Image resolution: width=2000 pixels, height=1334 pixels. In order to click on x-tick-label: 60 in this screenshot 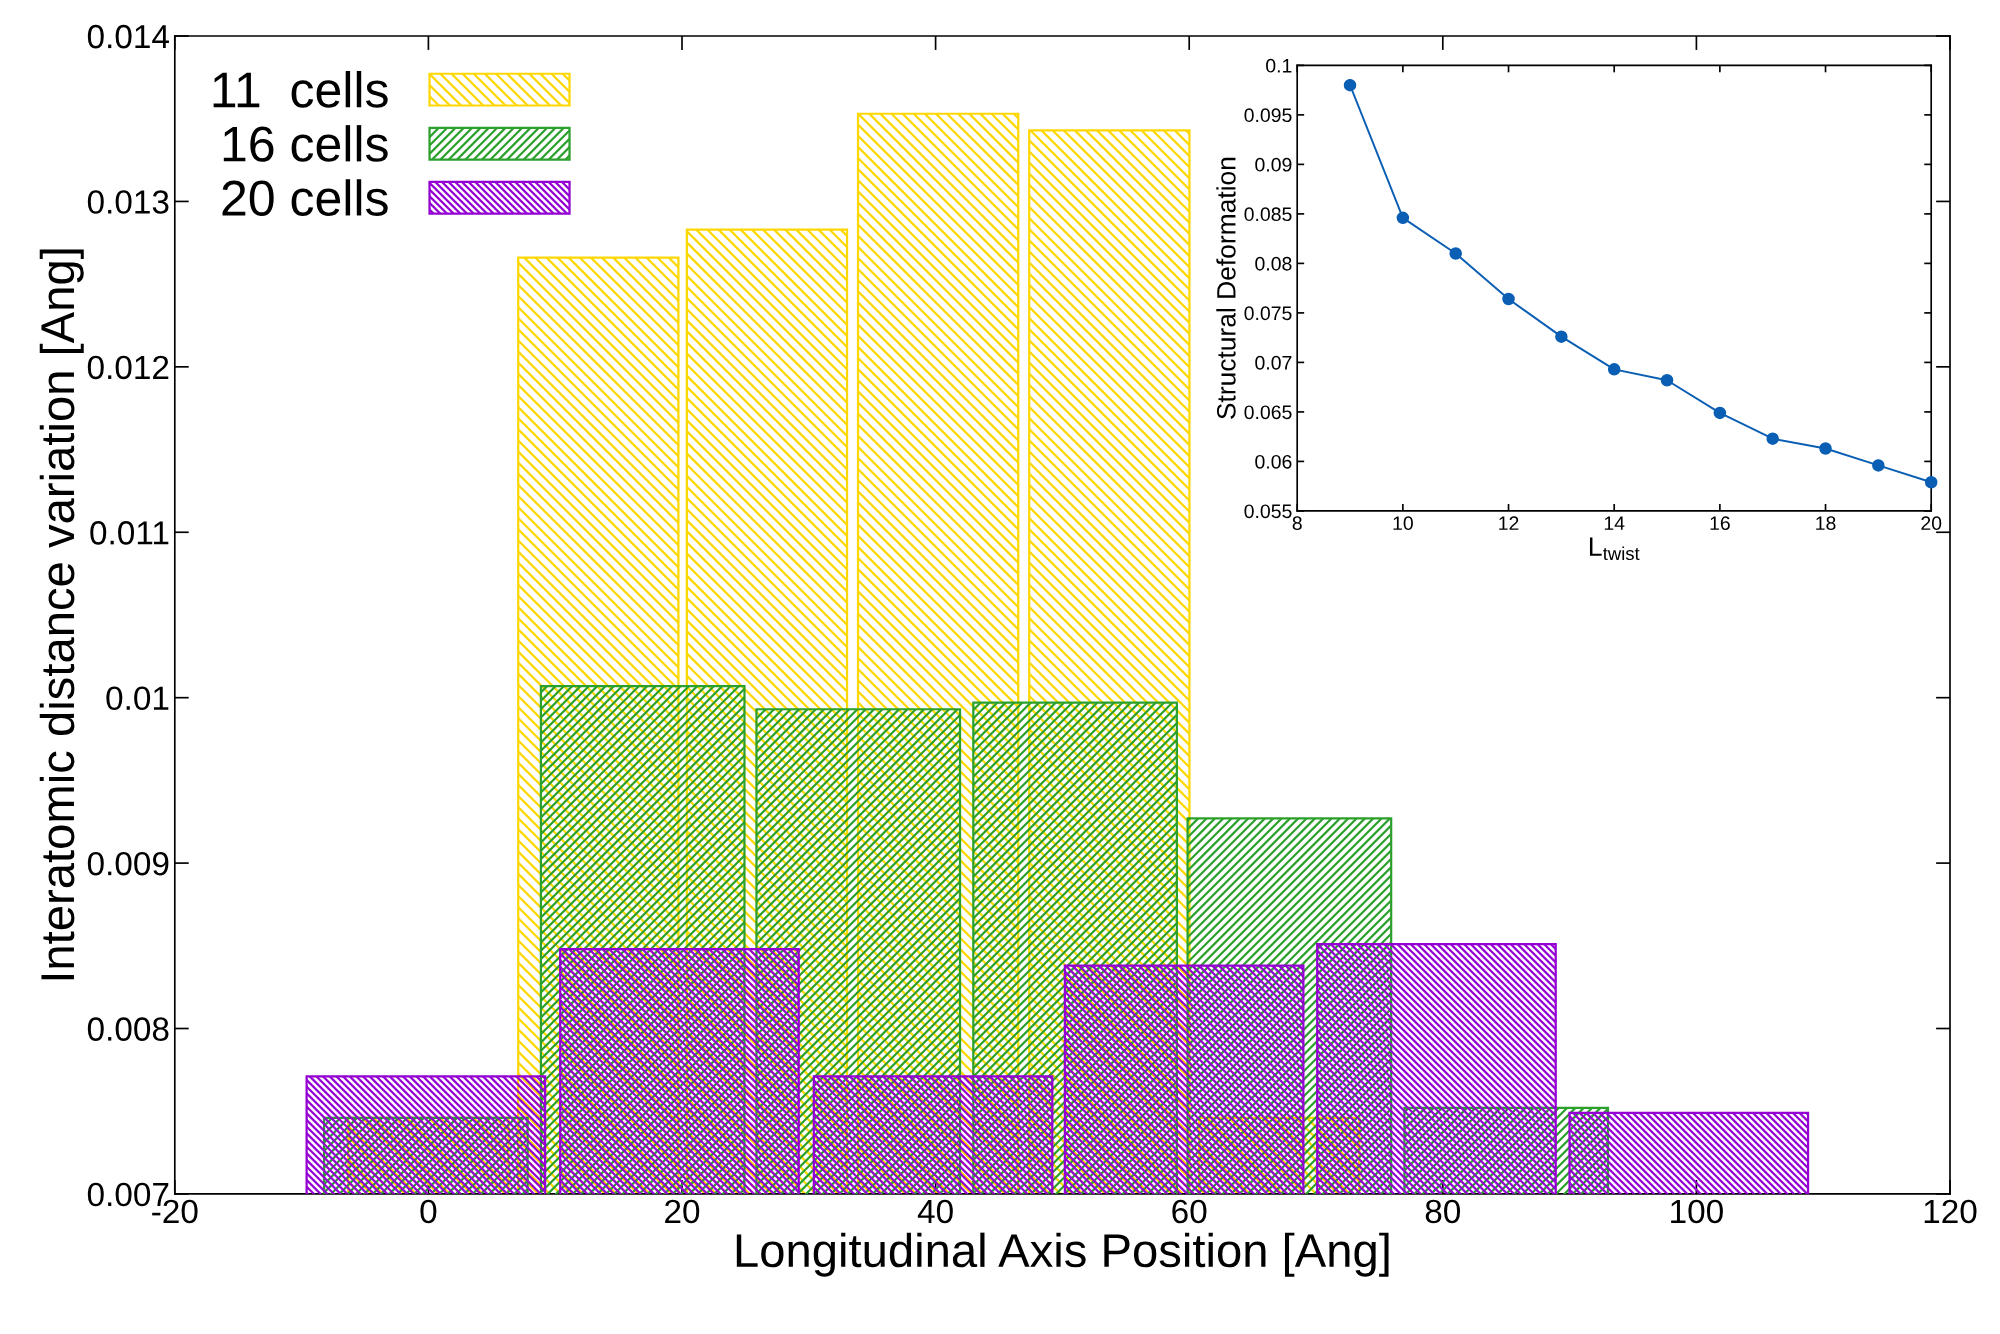, I will do `click(1189, 1211)`.